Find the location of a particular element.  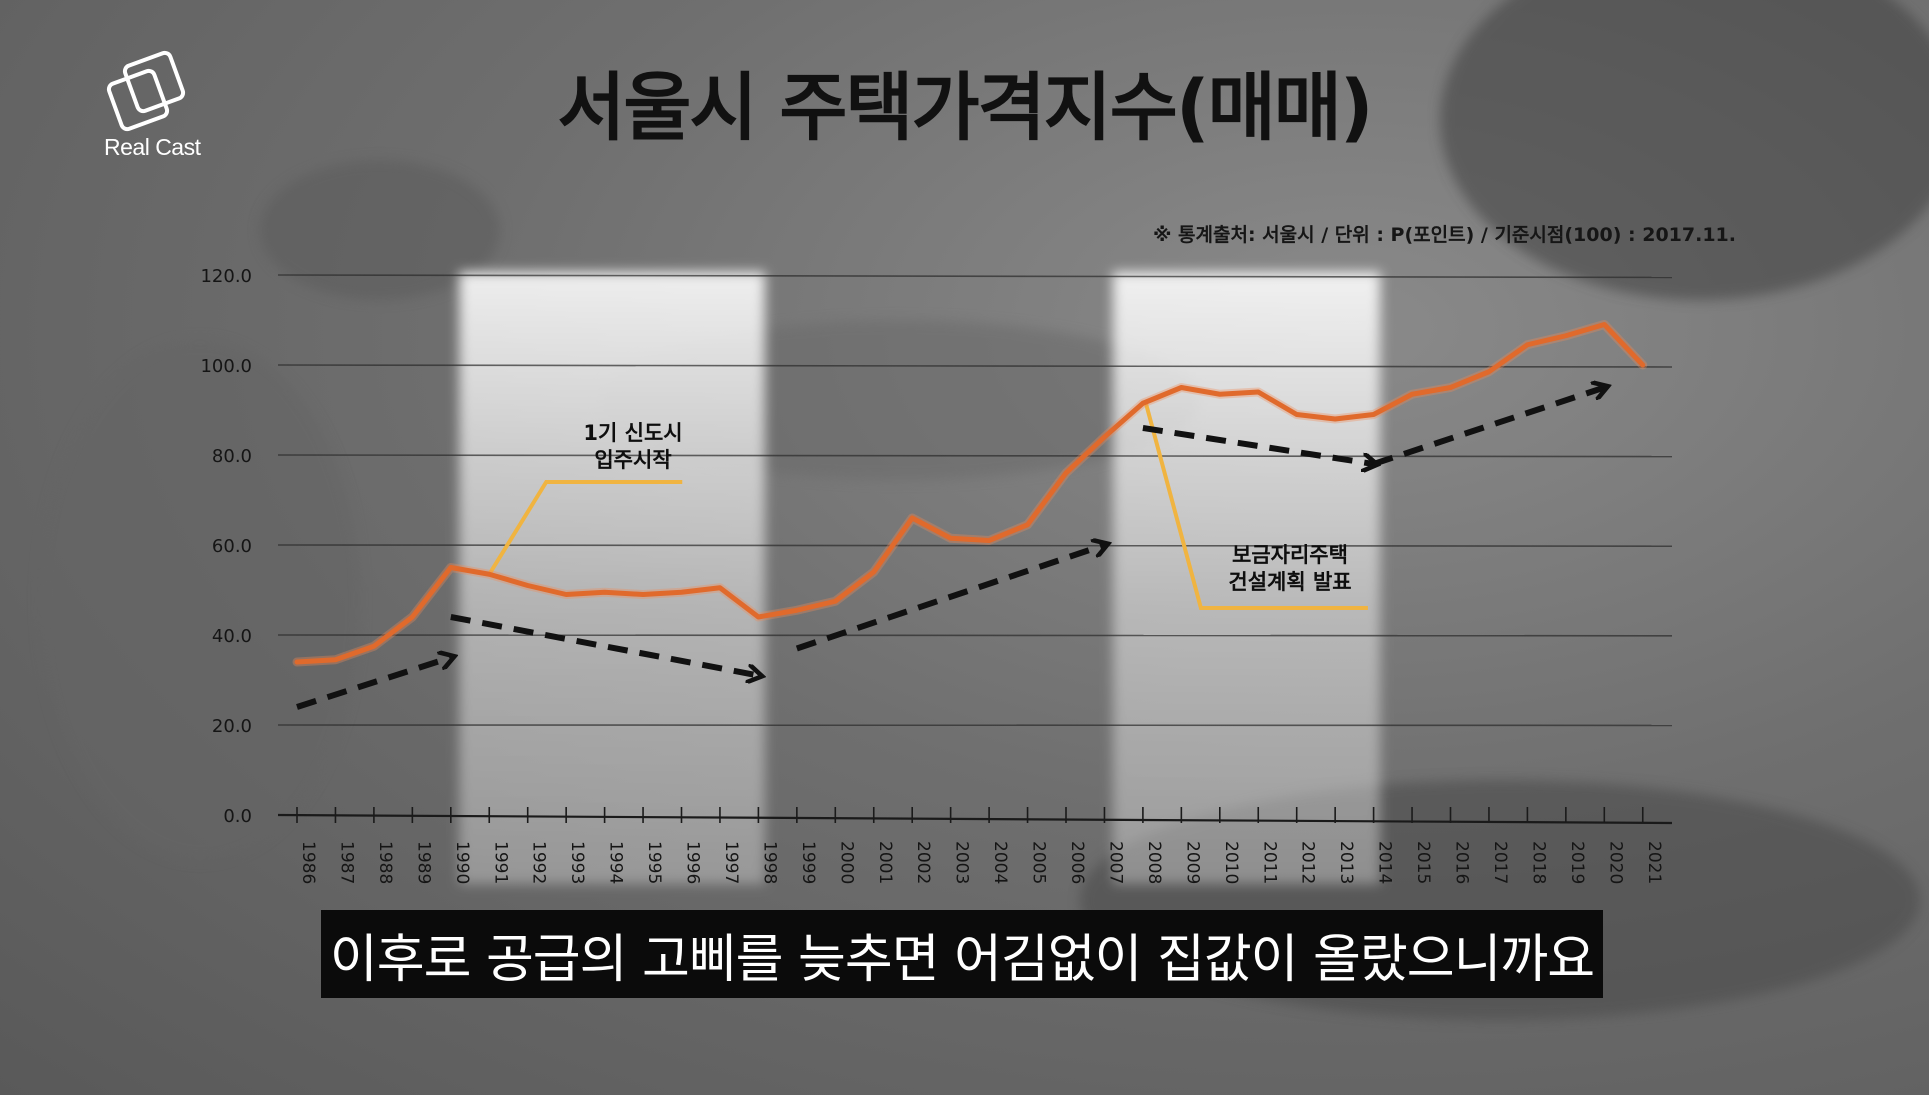

logo-text: Real Cast is located at coordinates (152, 147).